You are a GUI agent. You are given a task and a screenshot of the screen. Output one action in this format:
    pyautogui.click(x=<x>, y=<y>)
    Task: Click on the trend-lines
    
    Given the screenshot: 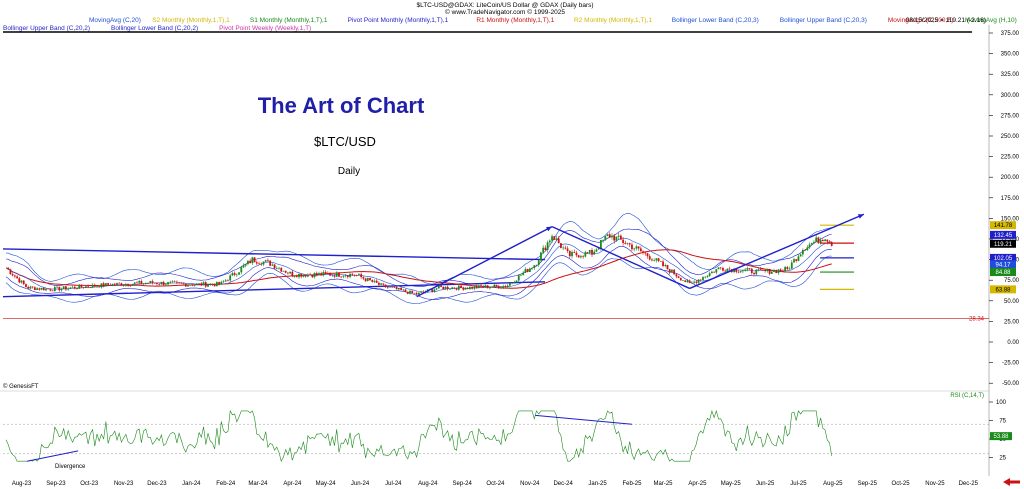 What is the action you would take?
    pyautogui.click(x=640, y=255)
    